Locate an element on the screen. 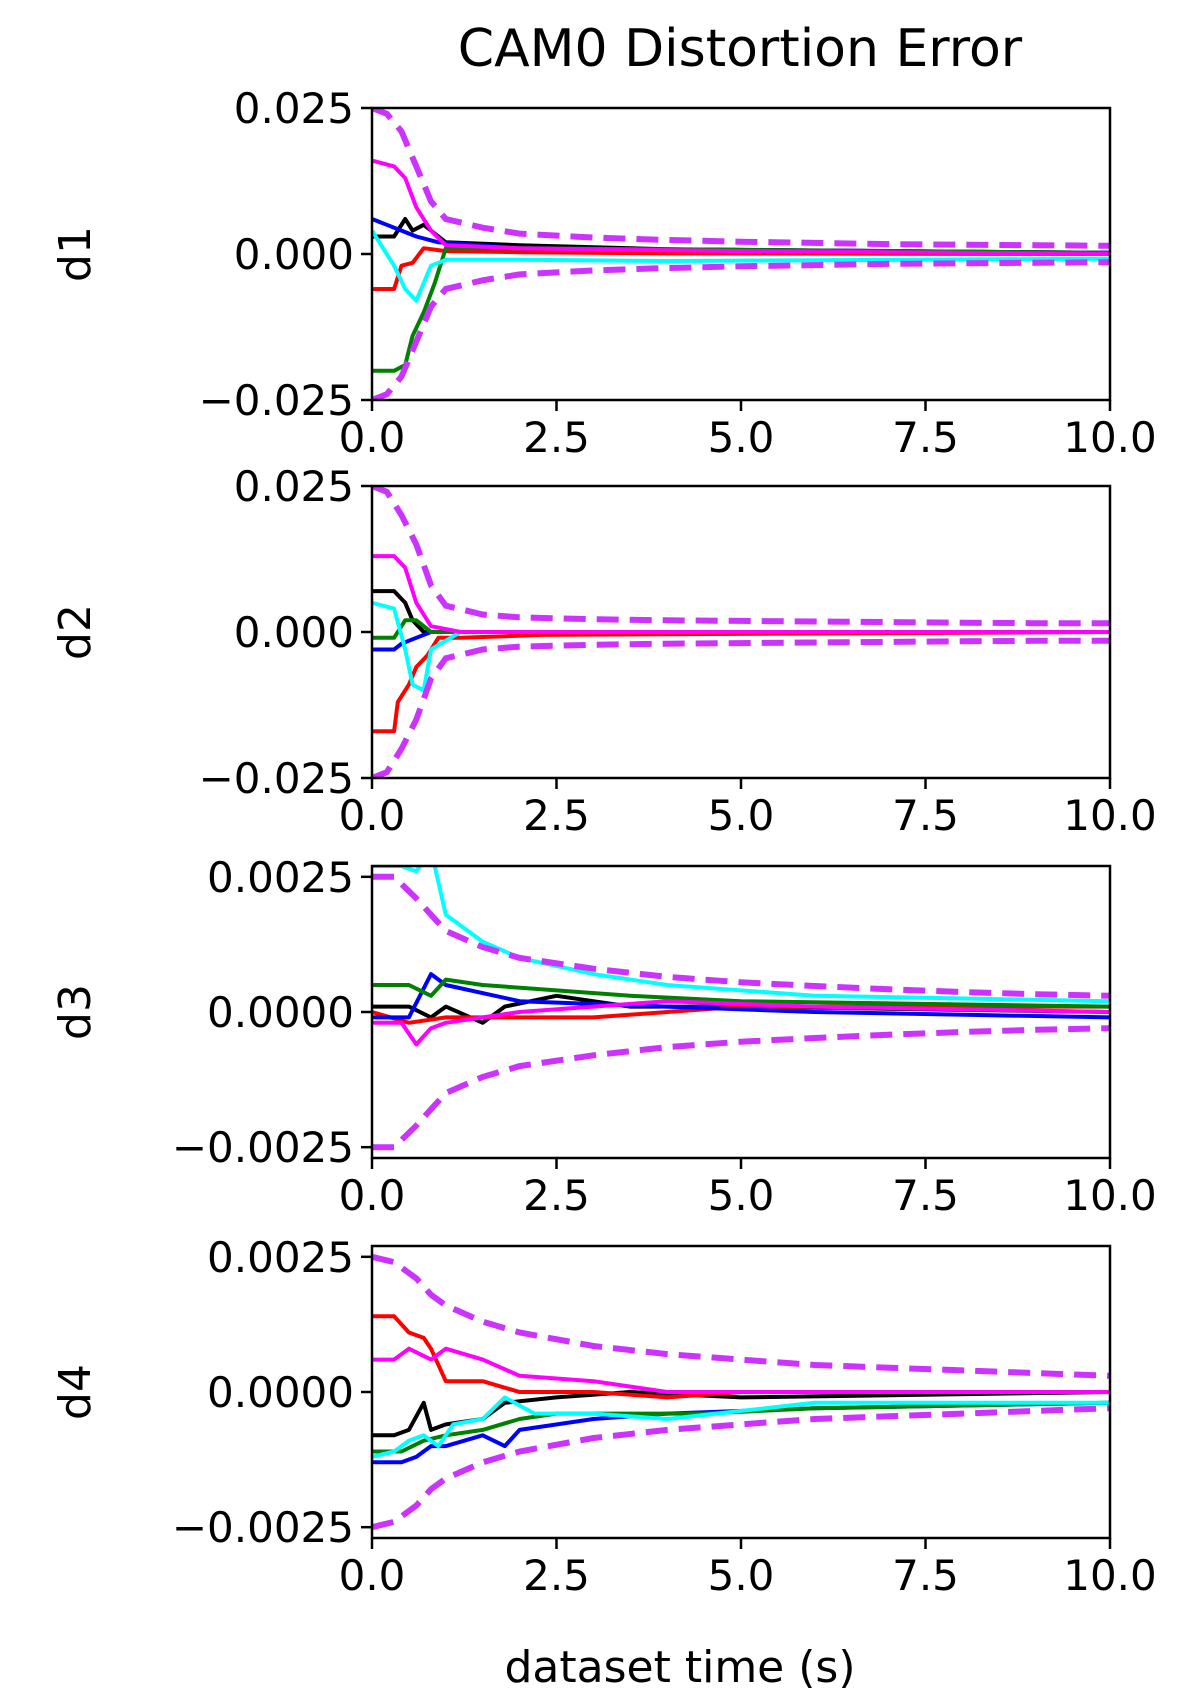 This screenshot has height=1703, width=1196. y-axis-label: d1 is located at coordinates (75, 254).